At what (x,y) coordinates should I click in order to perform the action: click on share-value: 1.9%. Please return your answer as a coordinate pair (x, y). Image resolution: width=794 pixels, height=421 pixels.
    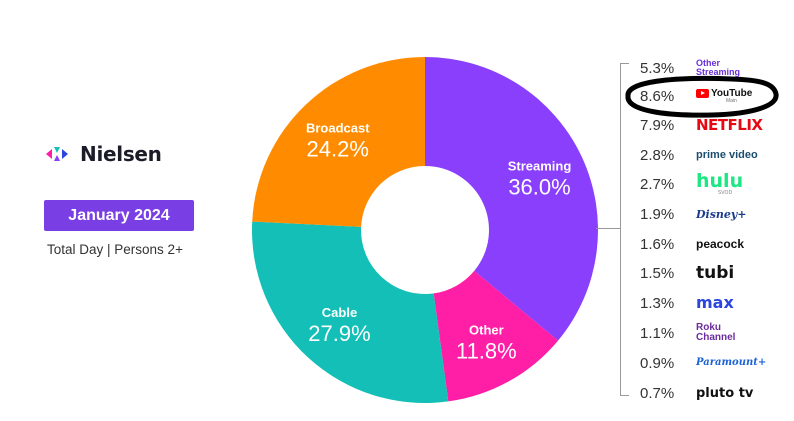
    Looking at the image, I should click on (657, 214).